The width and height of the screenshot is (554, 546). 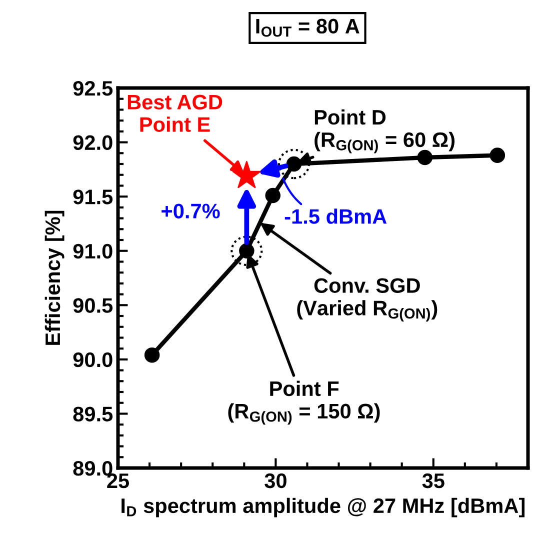 What do you see at coordinates (275, 480) in the screenshot?
I see `x-tick-label: 30` at bounding box center [275, 480].